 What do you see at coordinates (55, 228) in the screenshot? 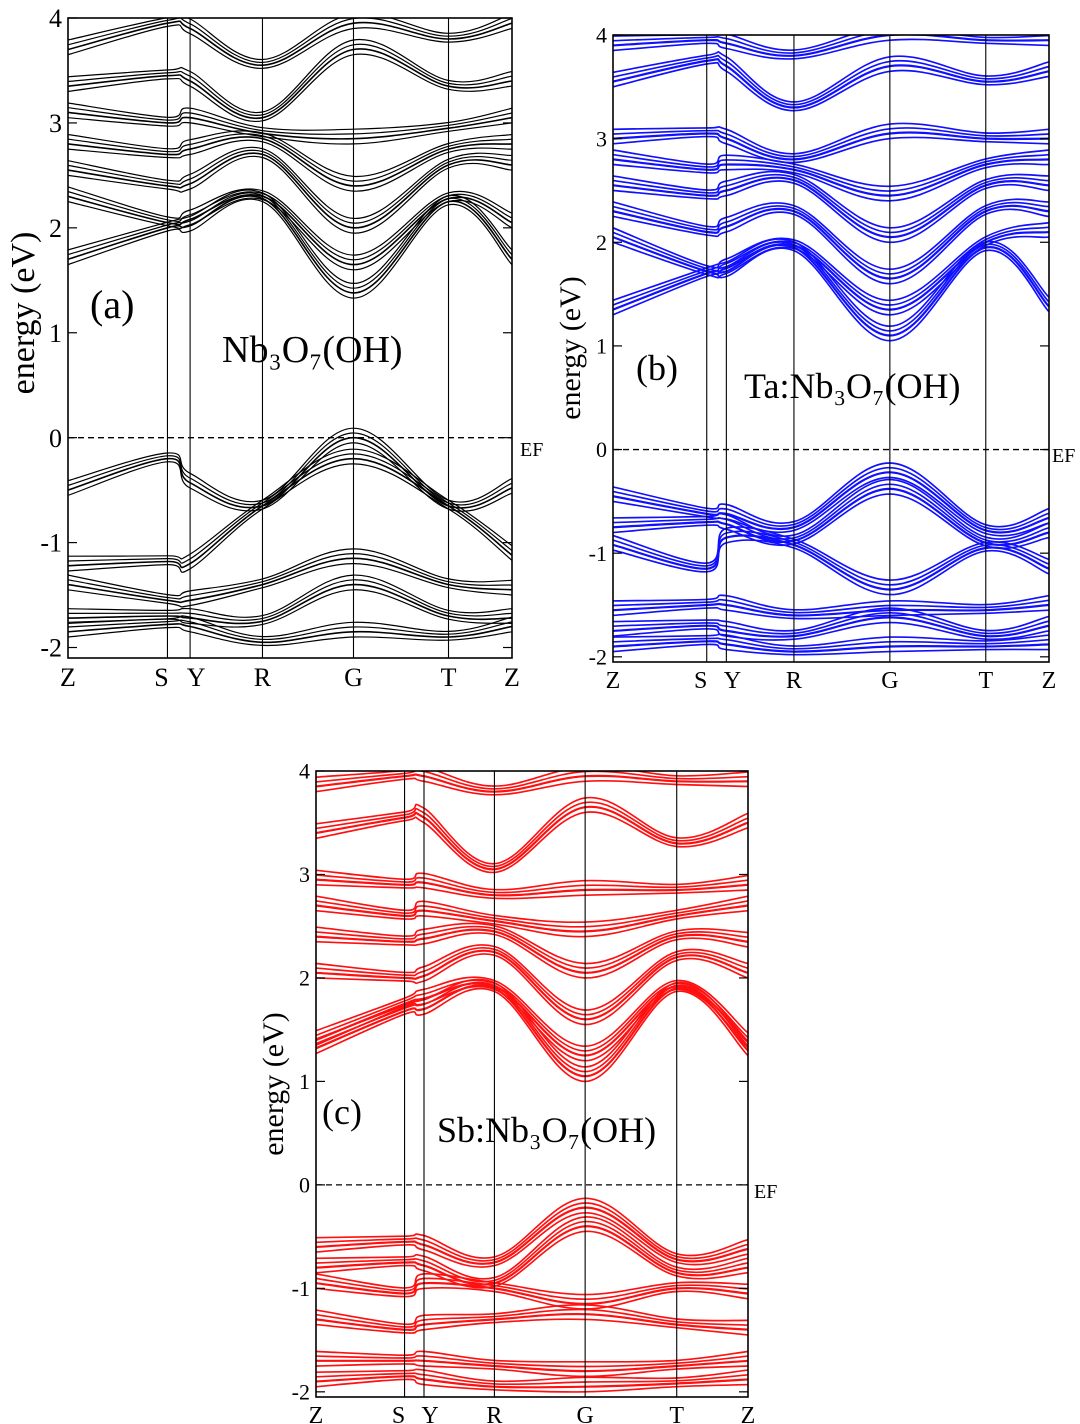
I see `y-tick-label-a-2: 2` at bounding box center [55, 228].